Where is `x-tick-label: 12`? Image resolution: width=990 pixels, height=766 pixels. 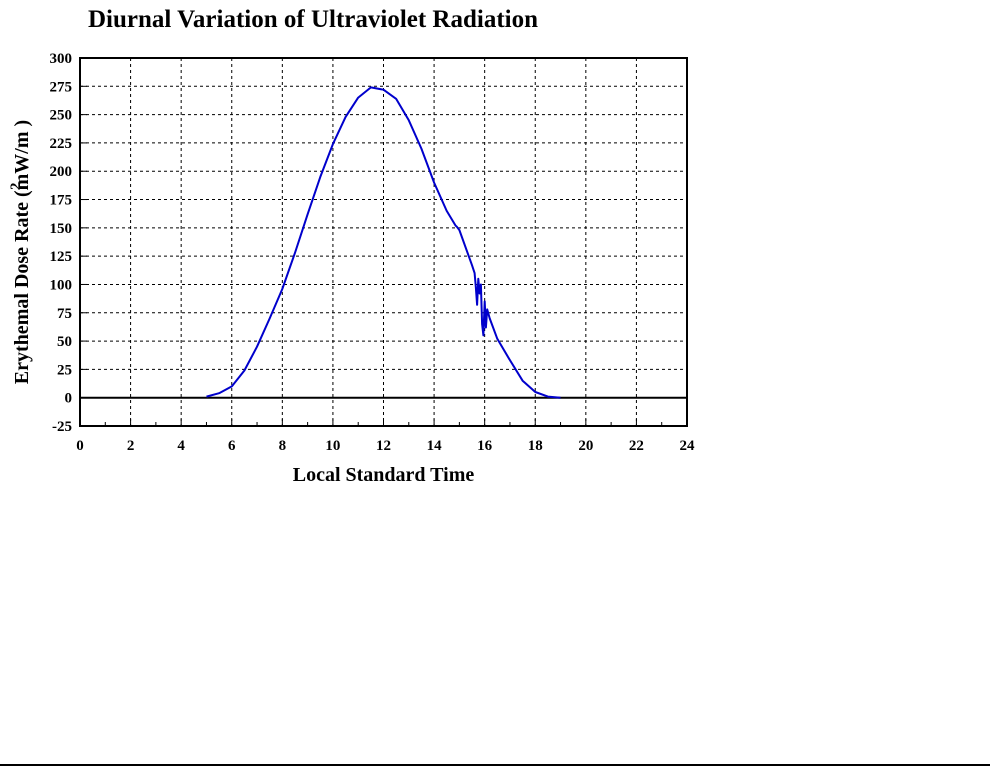
x-tick-label: 12 is located at coordinates (383, 446).